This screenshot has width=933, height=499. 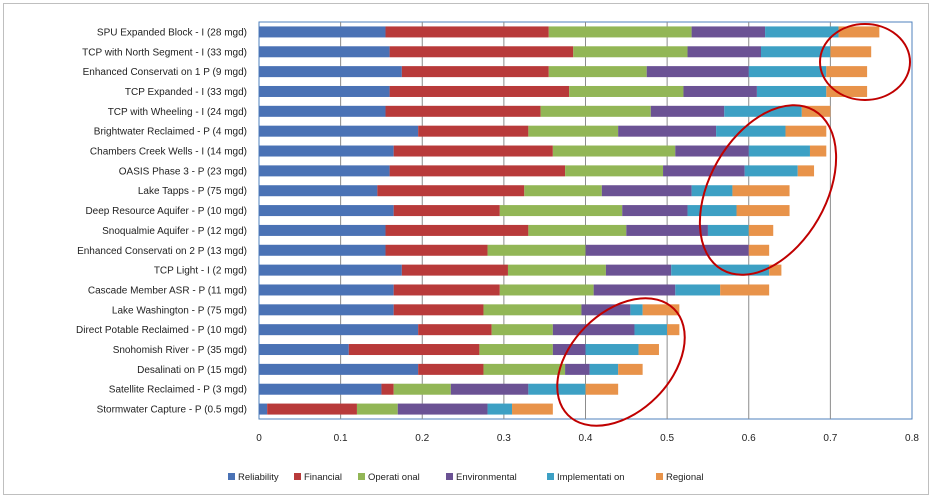 What do you see at coordinates (177, 112) in the screenshot?
I see `category-label: TCP with Wheeling - I (24 mgd)` at bounding box center [177, 112].